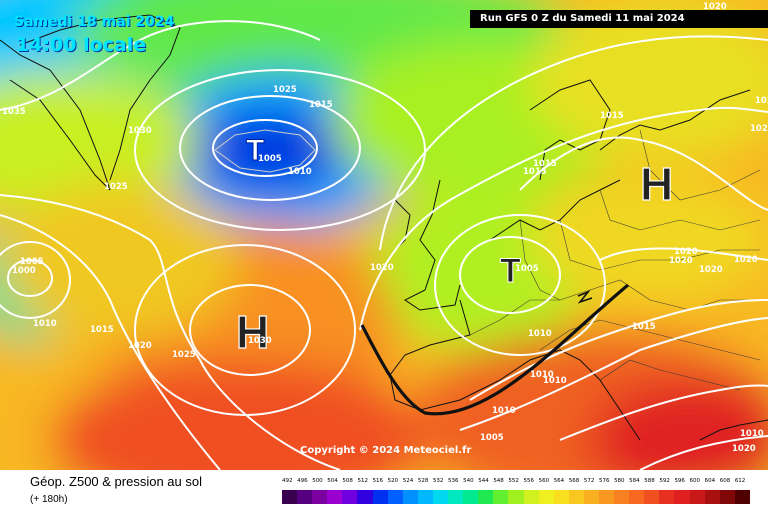 Image resolution: width=768 pixels, height=512 pixels. I want to click on scale-label: 508, so click(347, 481).